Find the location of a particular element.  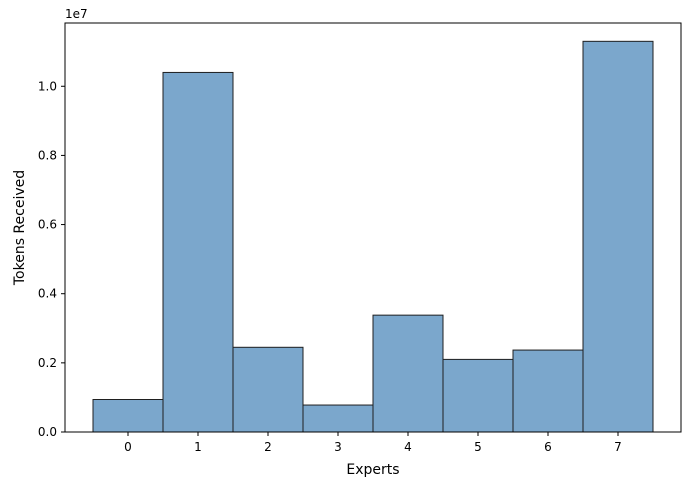

y-tick-label: 0.6 is located at coordinates (47, 225).